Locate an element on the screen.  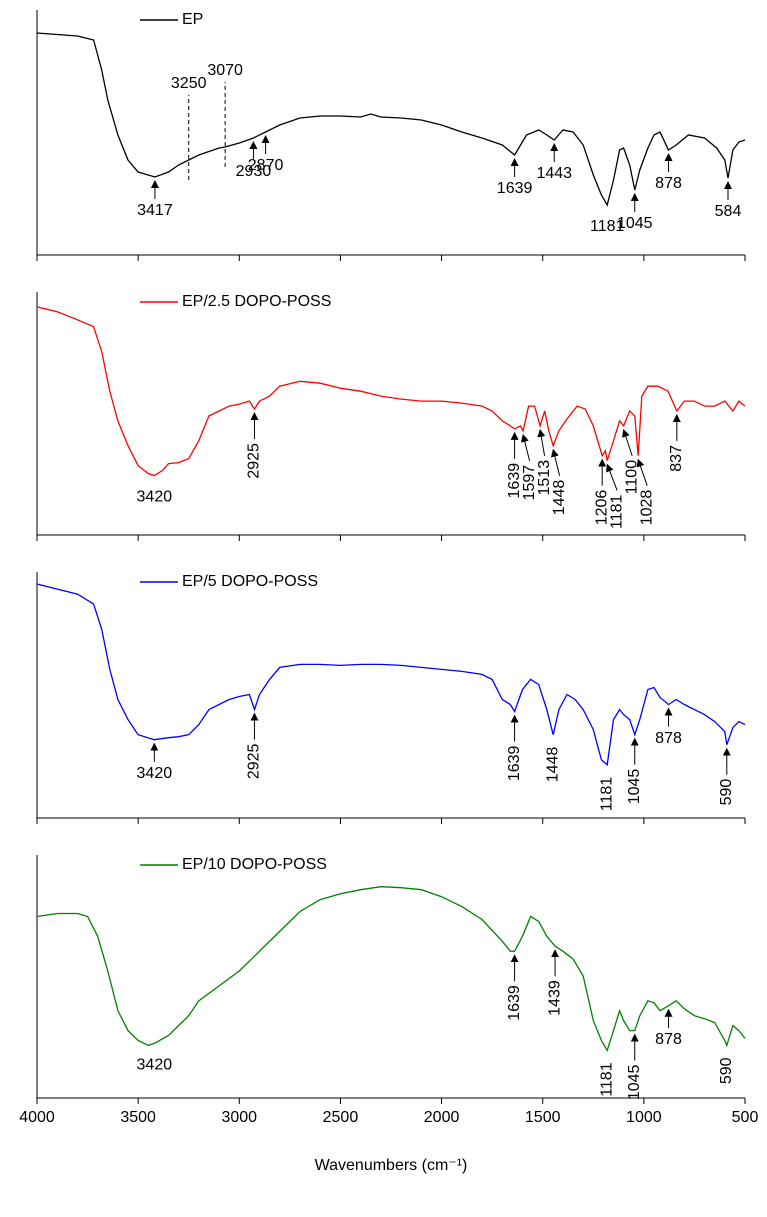
x-tick-label: 2500 is located at coordinates (341, 1117).